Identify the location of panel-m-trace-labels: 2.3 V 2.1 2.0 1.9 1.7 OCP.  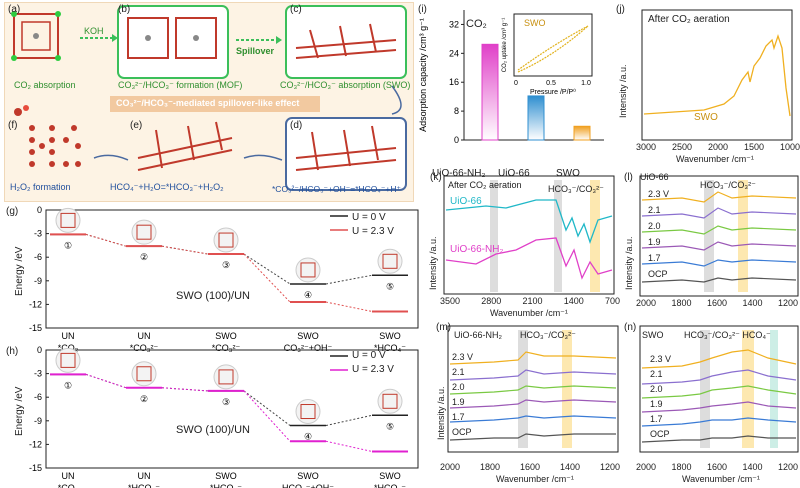
(463, 394).